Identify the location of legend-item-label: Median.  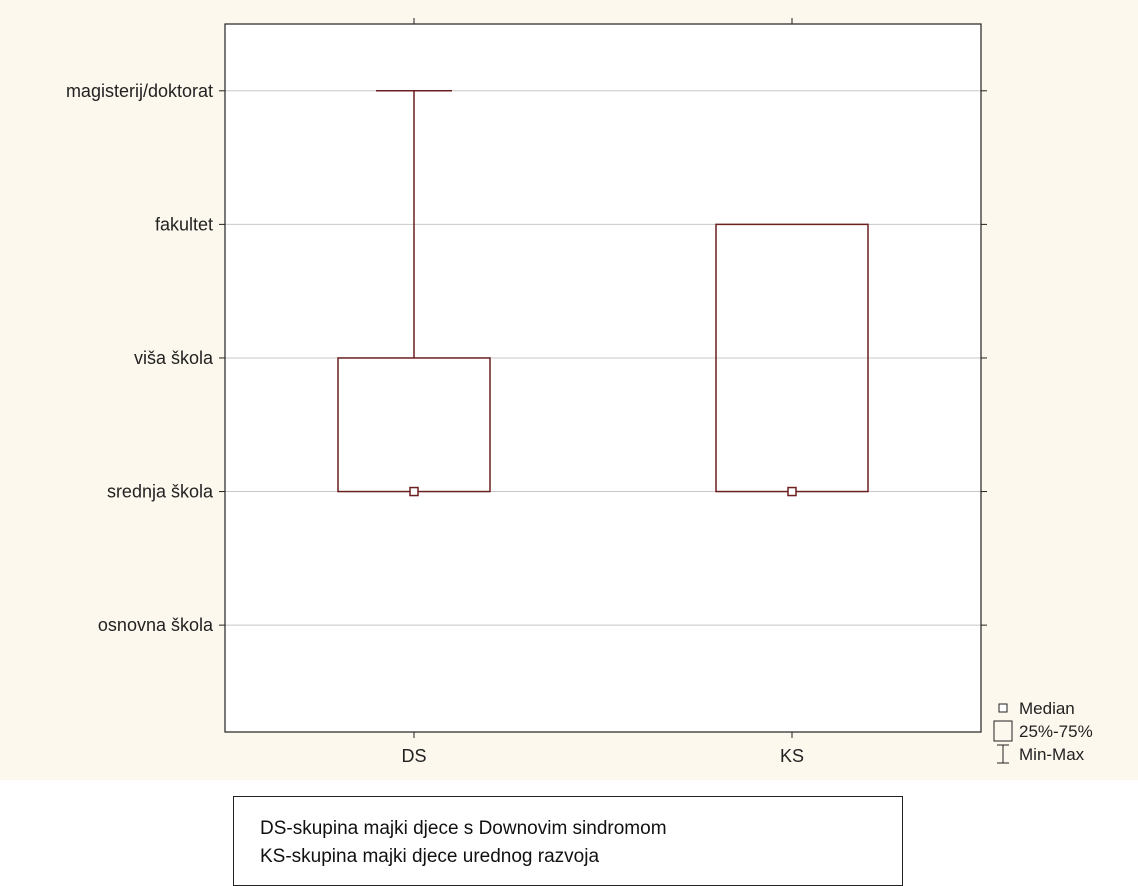
(1047, 708).